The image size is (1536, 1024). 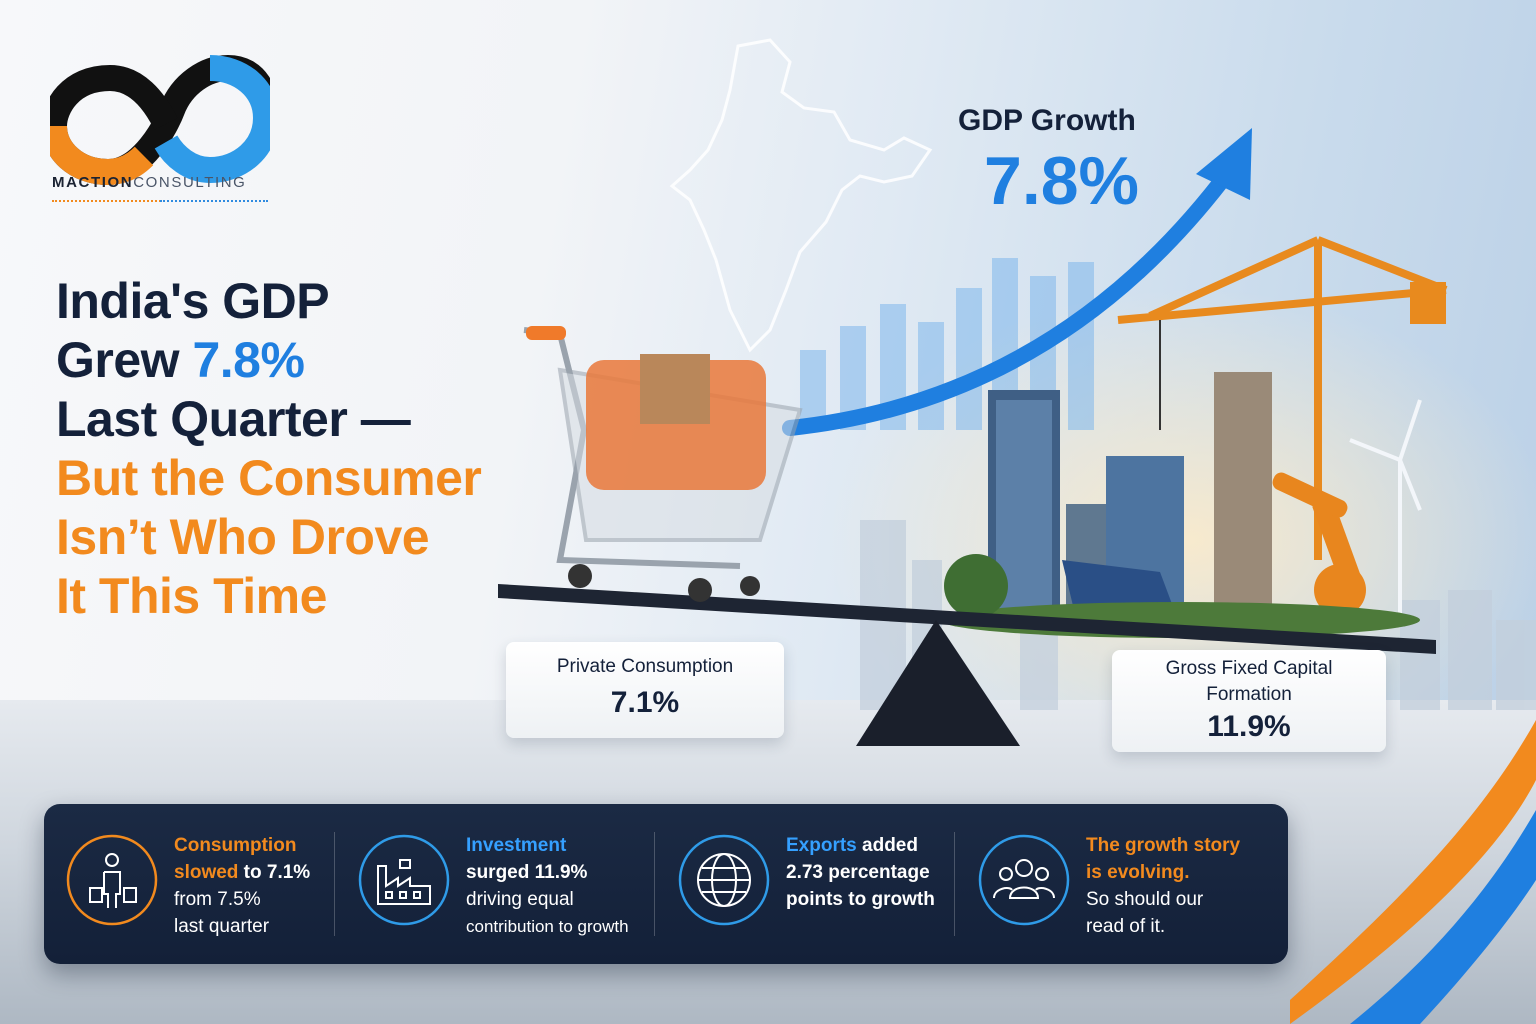 What do you see at coordinates (1249, 681) in the screenshot?
I see `gfcf-label: Gross Fixed Capital Formation` at bounding box center [1249, 681].